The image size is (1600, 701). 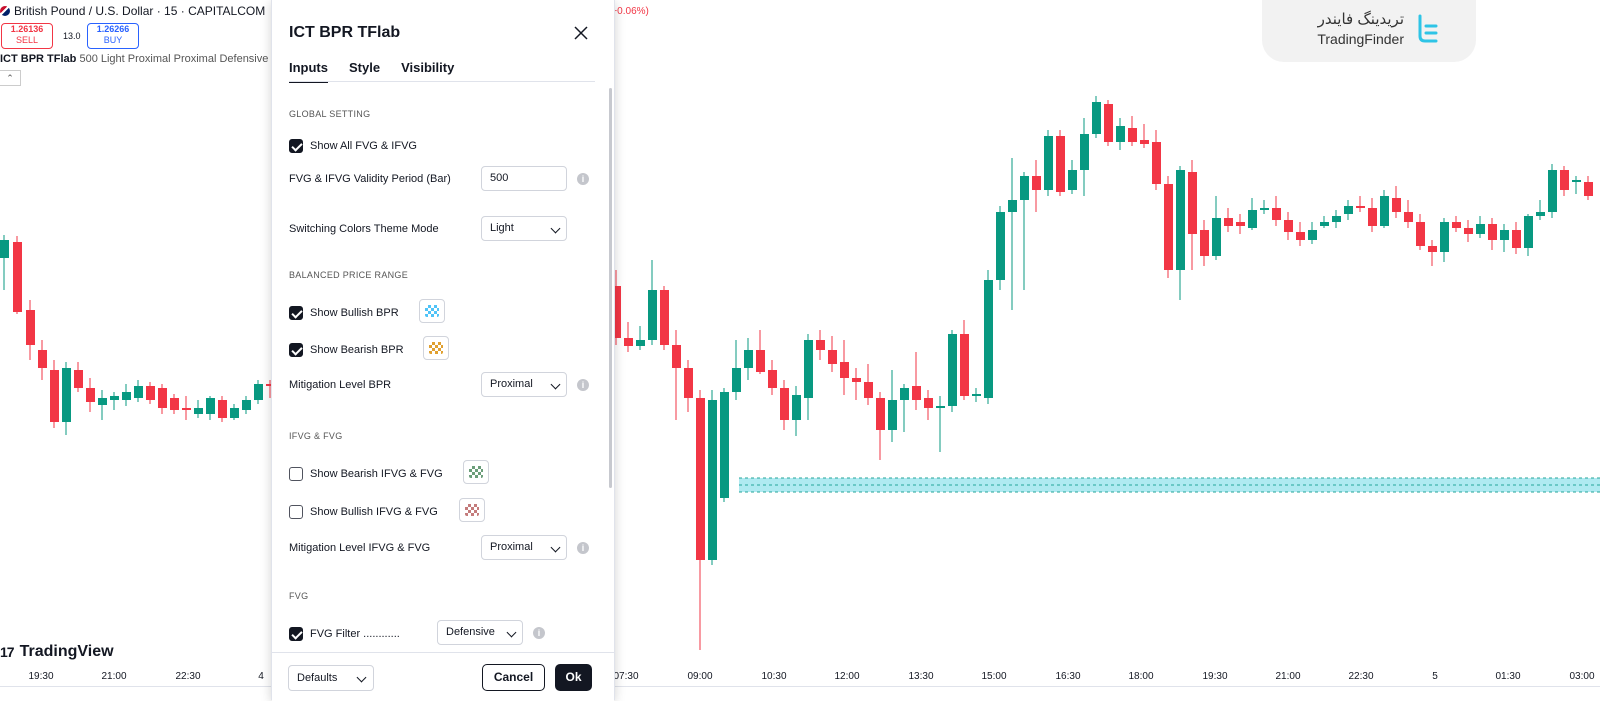 I want to click on tradingview-logo-icon: 17, so click(x=7, y=652).